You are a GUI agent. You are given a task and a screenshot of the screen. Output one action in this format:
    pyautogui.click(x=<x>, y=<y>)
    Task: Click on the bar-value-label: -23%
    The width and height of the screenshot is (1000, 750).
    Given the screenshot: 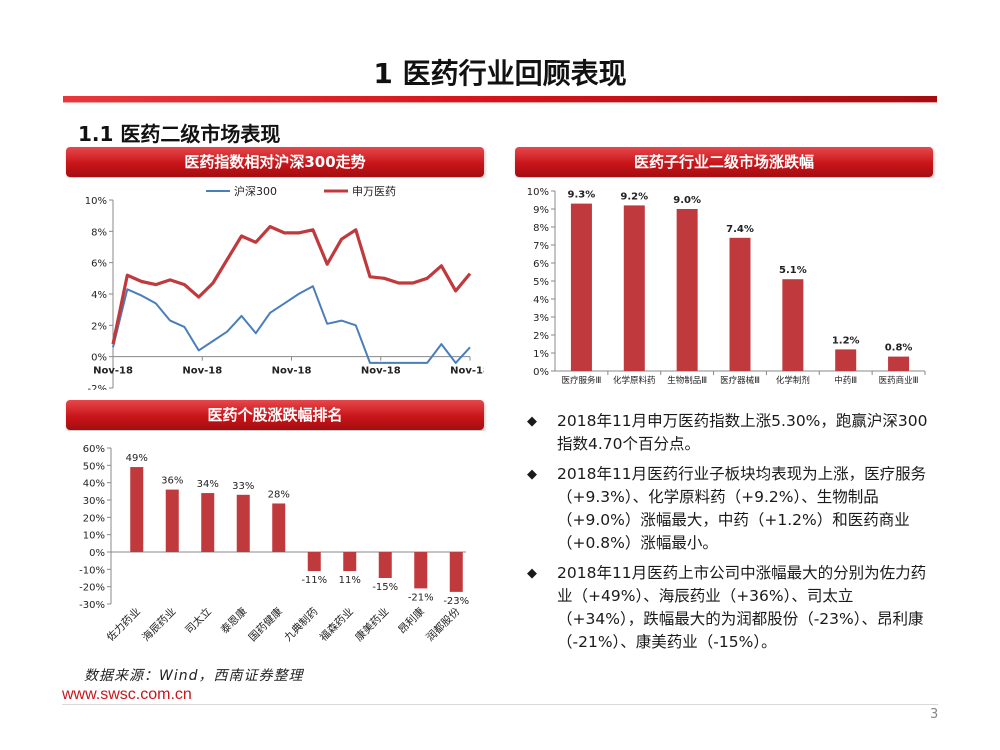 What is the action you would take?
    pyautogui.click(x=456, y=601)
    